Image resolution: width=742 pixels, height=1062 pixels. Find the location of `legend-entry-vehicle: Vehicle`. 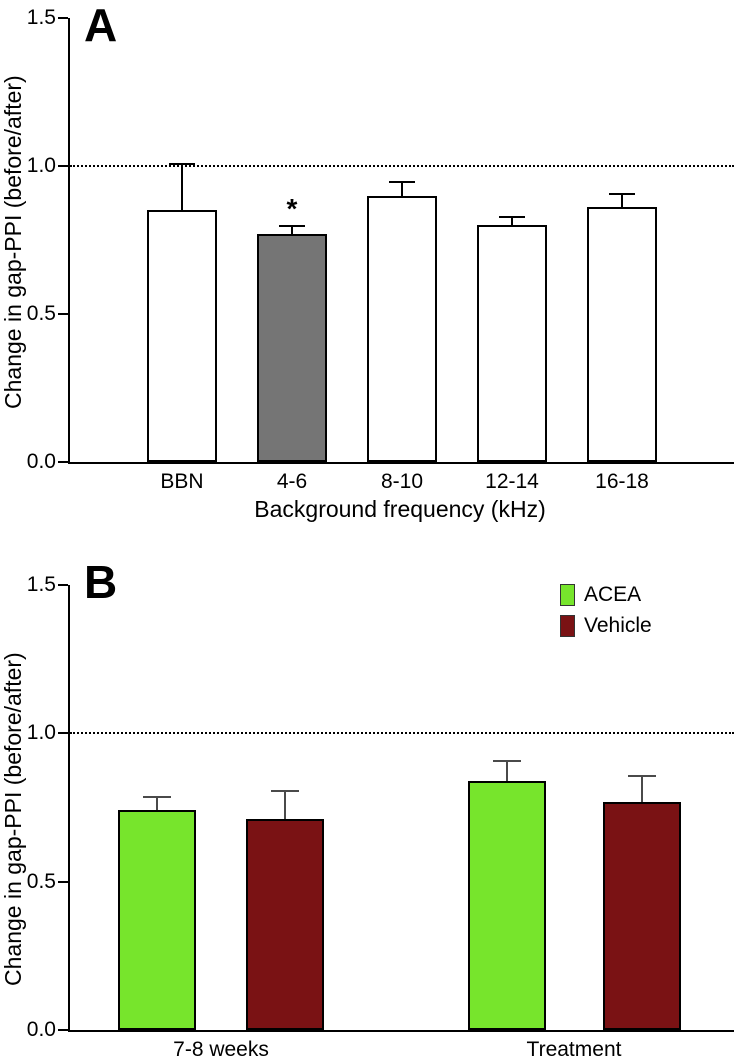

legend-entry-vehicle: Vehicle is located at coordinates (606, 625).